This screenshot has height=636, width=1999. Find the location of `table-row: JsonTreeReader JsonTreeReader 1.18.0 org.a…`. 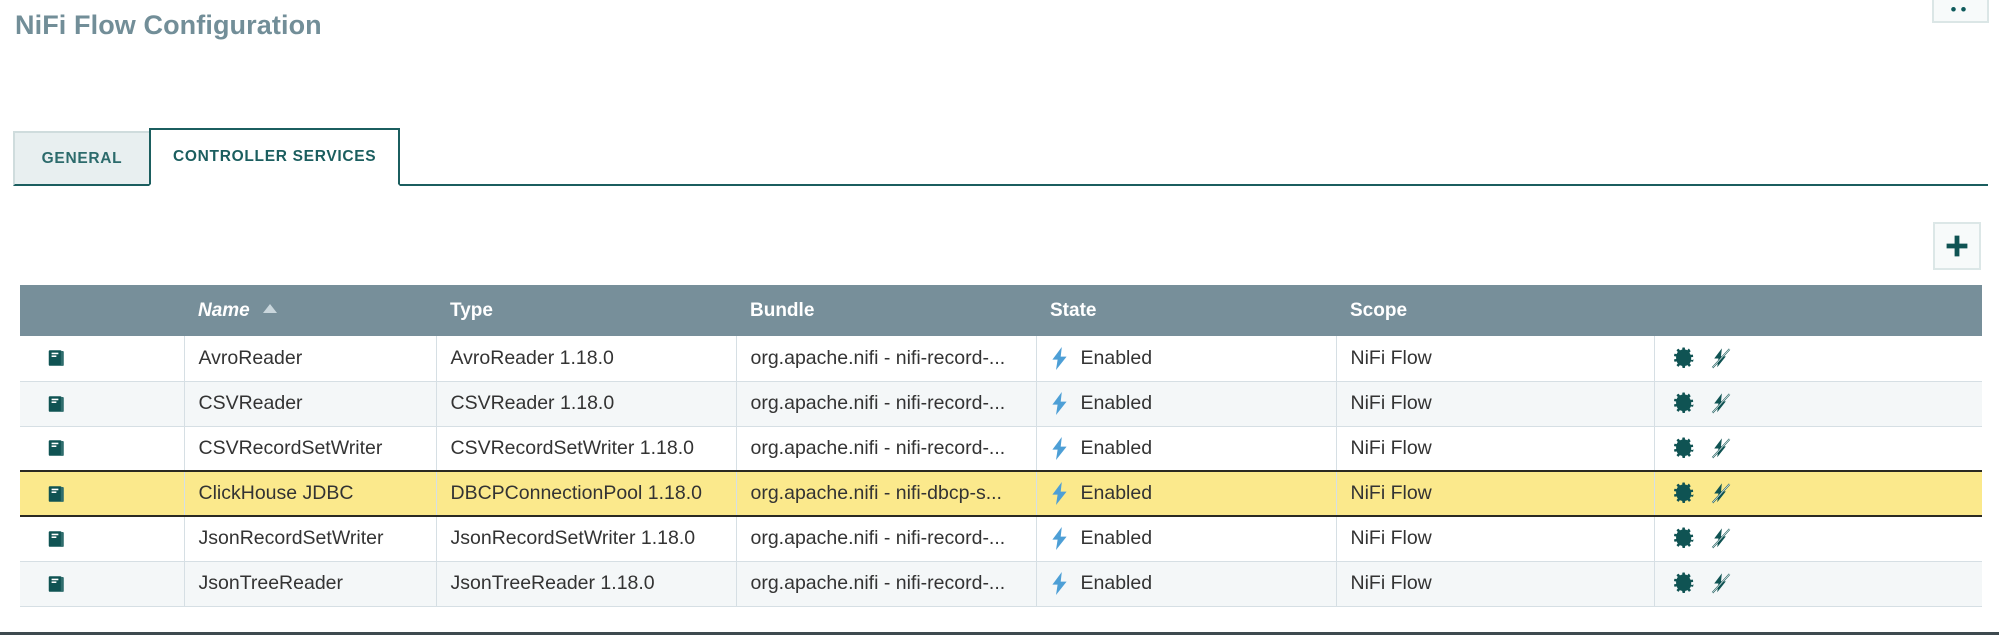

table-row: JsonTreeReader JsonTreeReader 1.18.0 org.a… is located at coordinates (1001, 584).